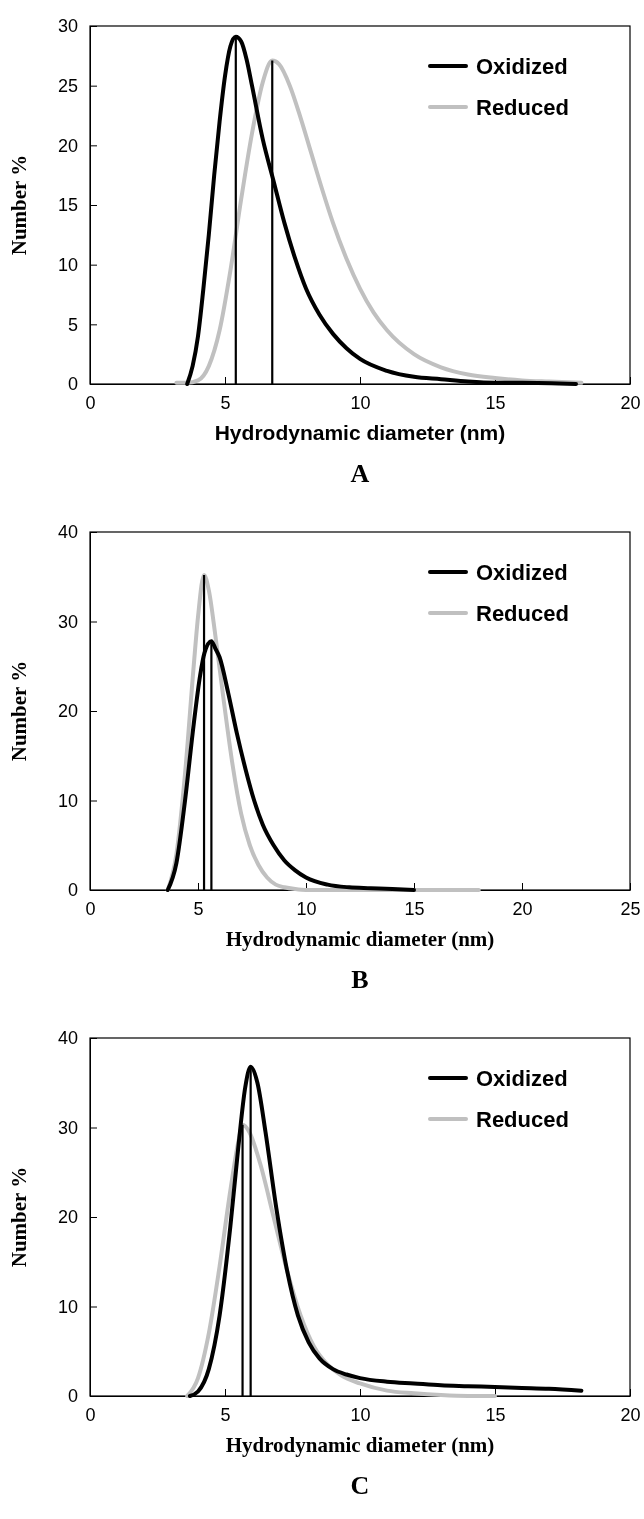  What do you see at coordinates (360, 1485) in the screenshot?
I see `text: C` at bounding box center [360, 1485].